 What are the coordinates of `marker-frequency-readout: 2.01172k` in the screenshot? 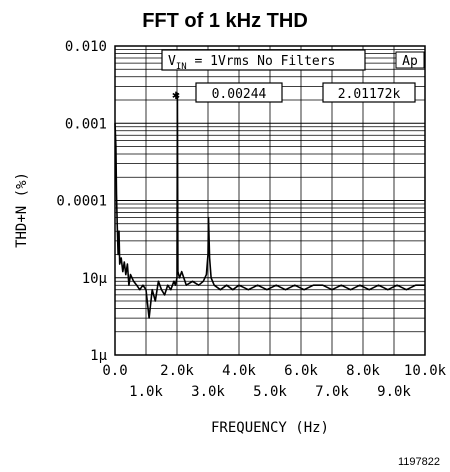 It's located at (369, 92).